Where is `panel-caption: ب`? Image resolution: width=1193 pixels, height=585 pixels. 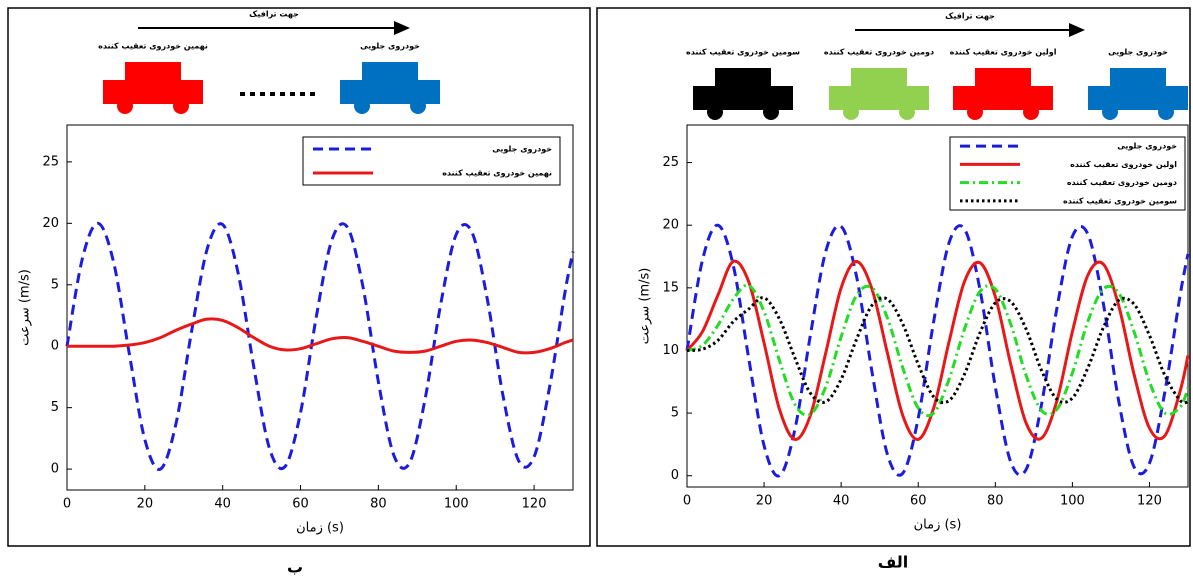 panel-caption: ب is located at coordinates (295, 567).